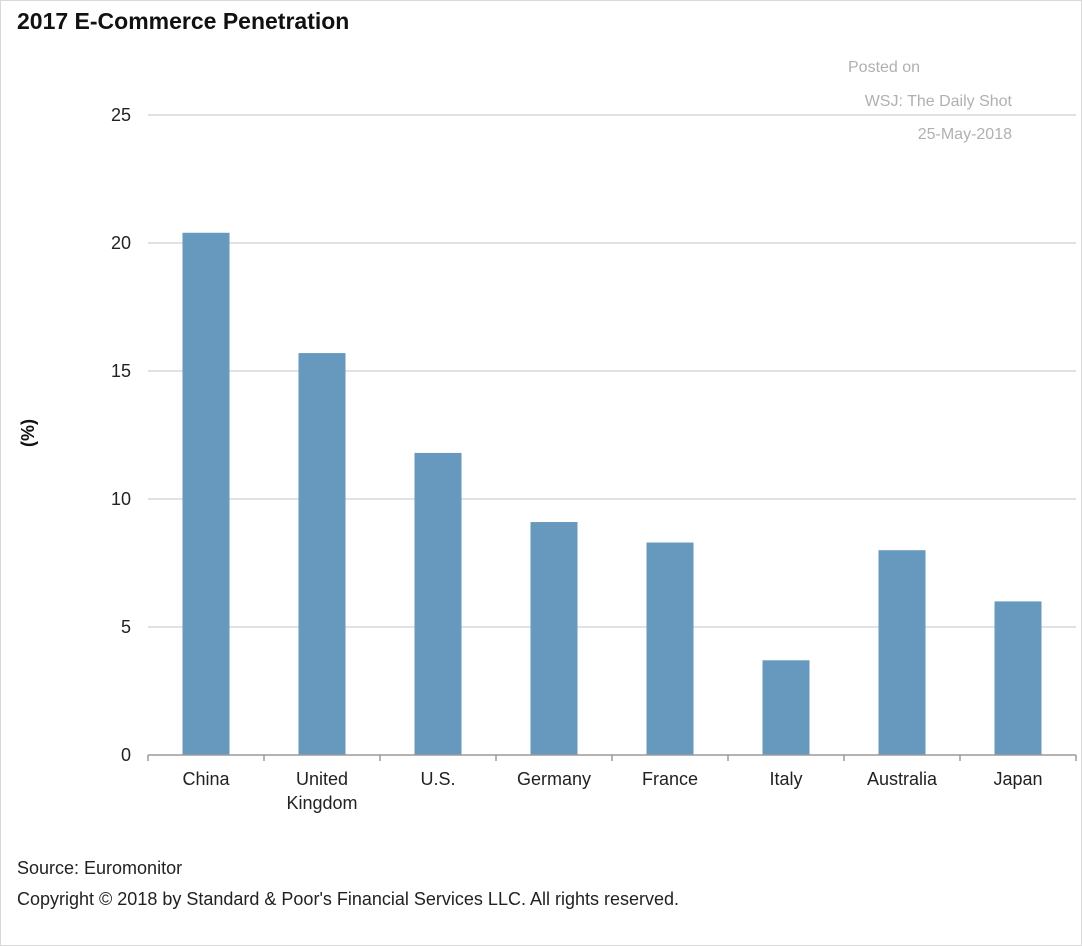  What do you see at coordinates (126, 627) in the screenshot?
I see `y-tick-label: 5` at bounding box center [126, 627].